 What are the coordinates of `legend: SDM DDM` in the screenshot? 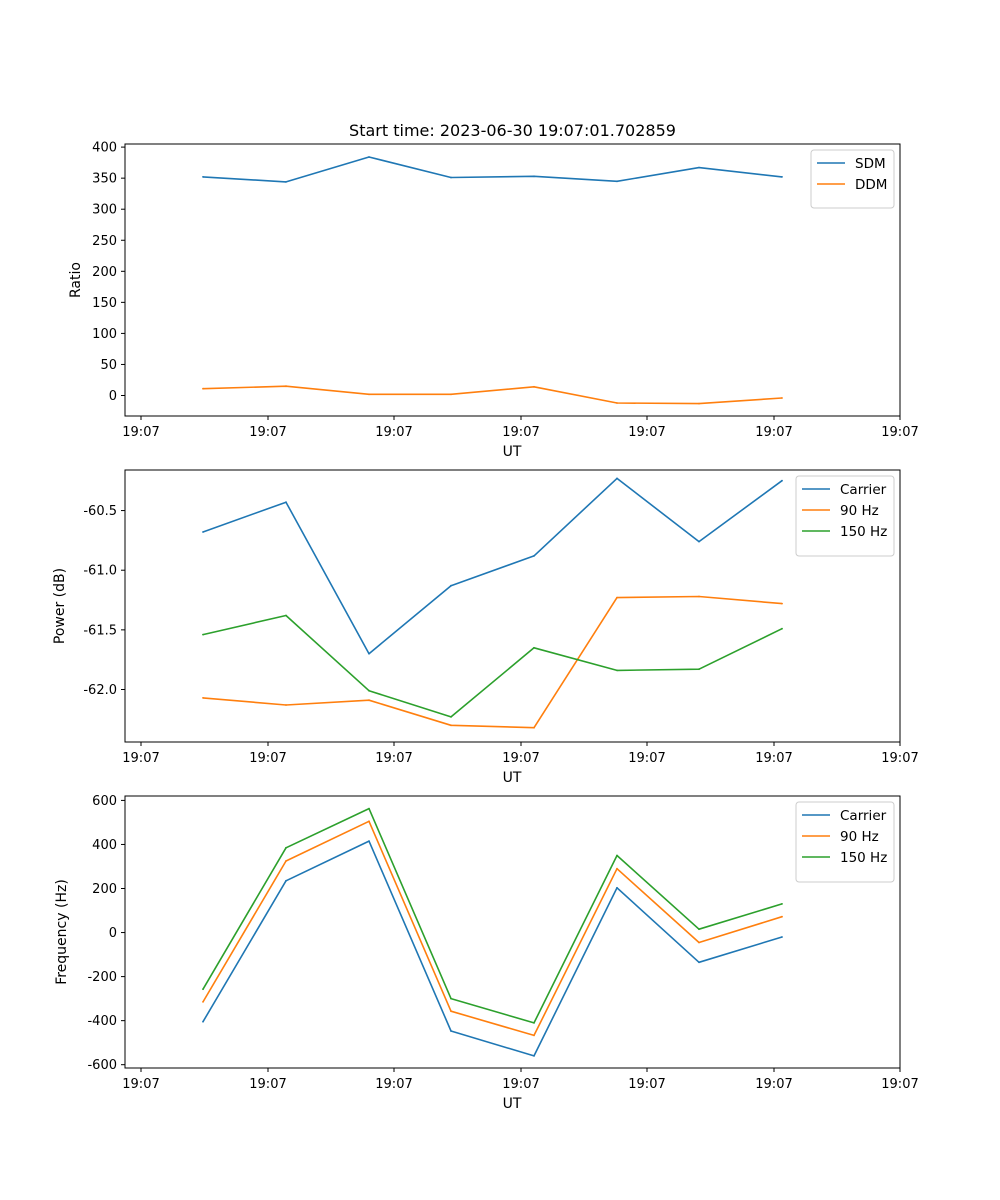 It's located at (852, 179).